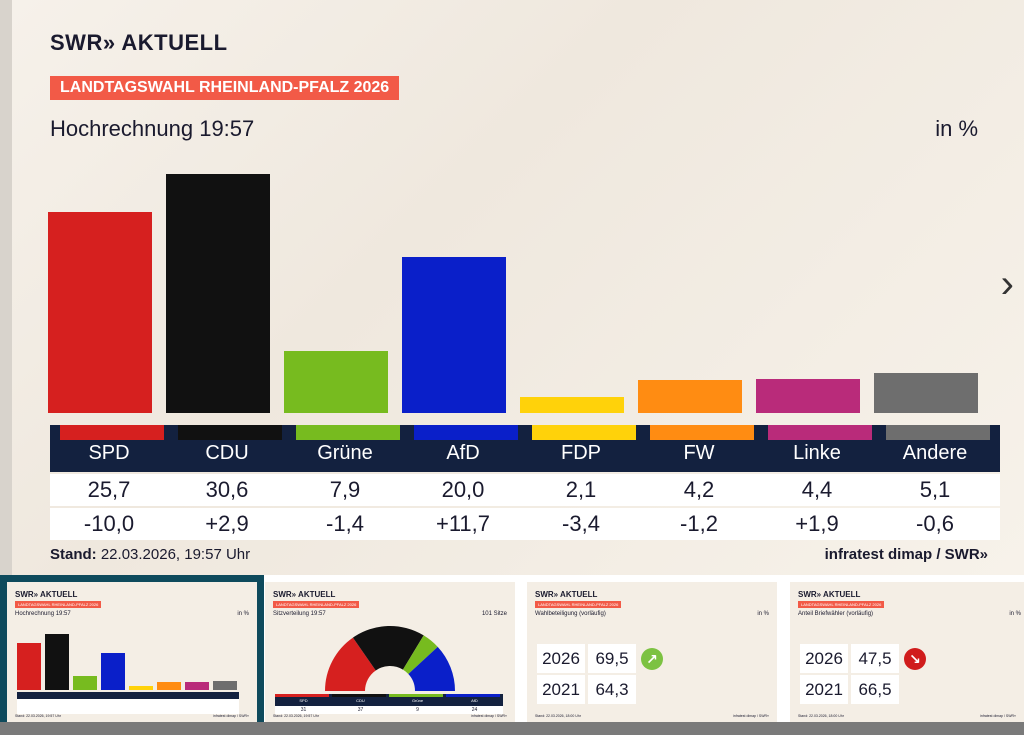 The width and height of the screenshot is (1024, 735). What do you see at coordinates (817, 523) in the screenshot?
I see `change-label: +1,9` at bounding box center [817, 523].